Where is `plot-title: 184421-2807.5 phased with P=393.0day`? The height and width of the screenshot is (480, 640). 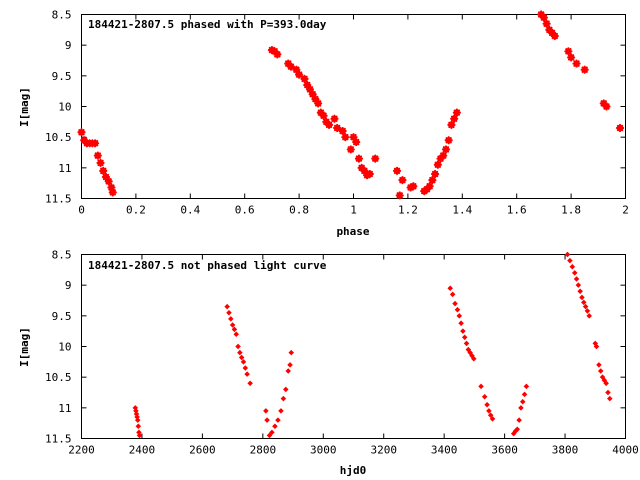 plot-title: 184421-2807.5 phased with P=393.0day is located at coordinates (207, 24).